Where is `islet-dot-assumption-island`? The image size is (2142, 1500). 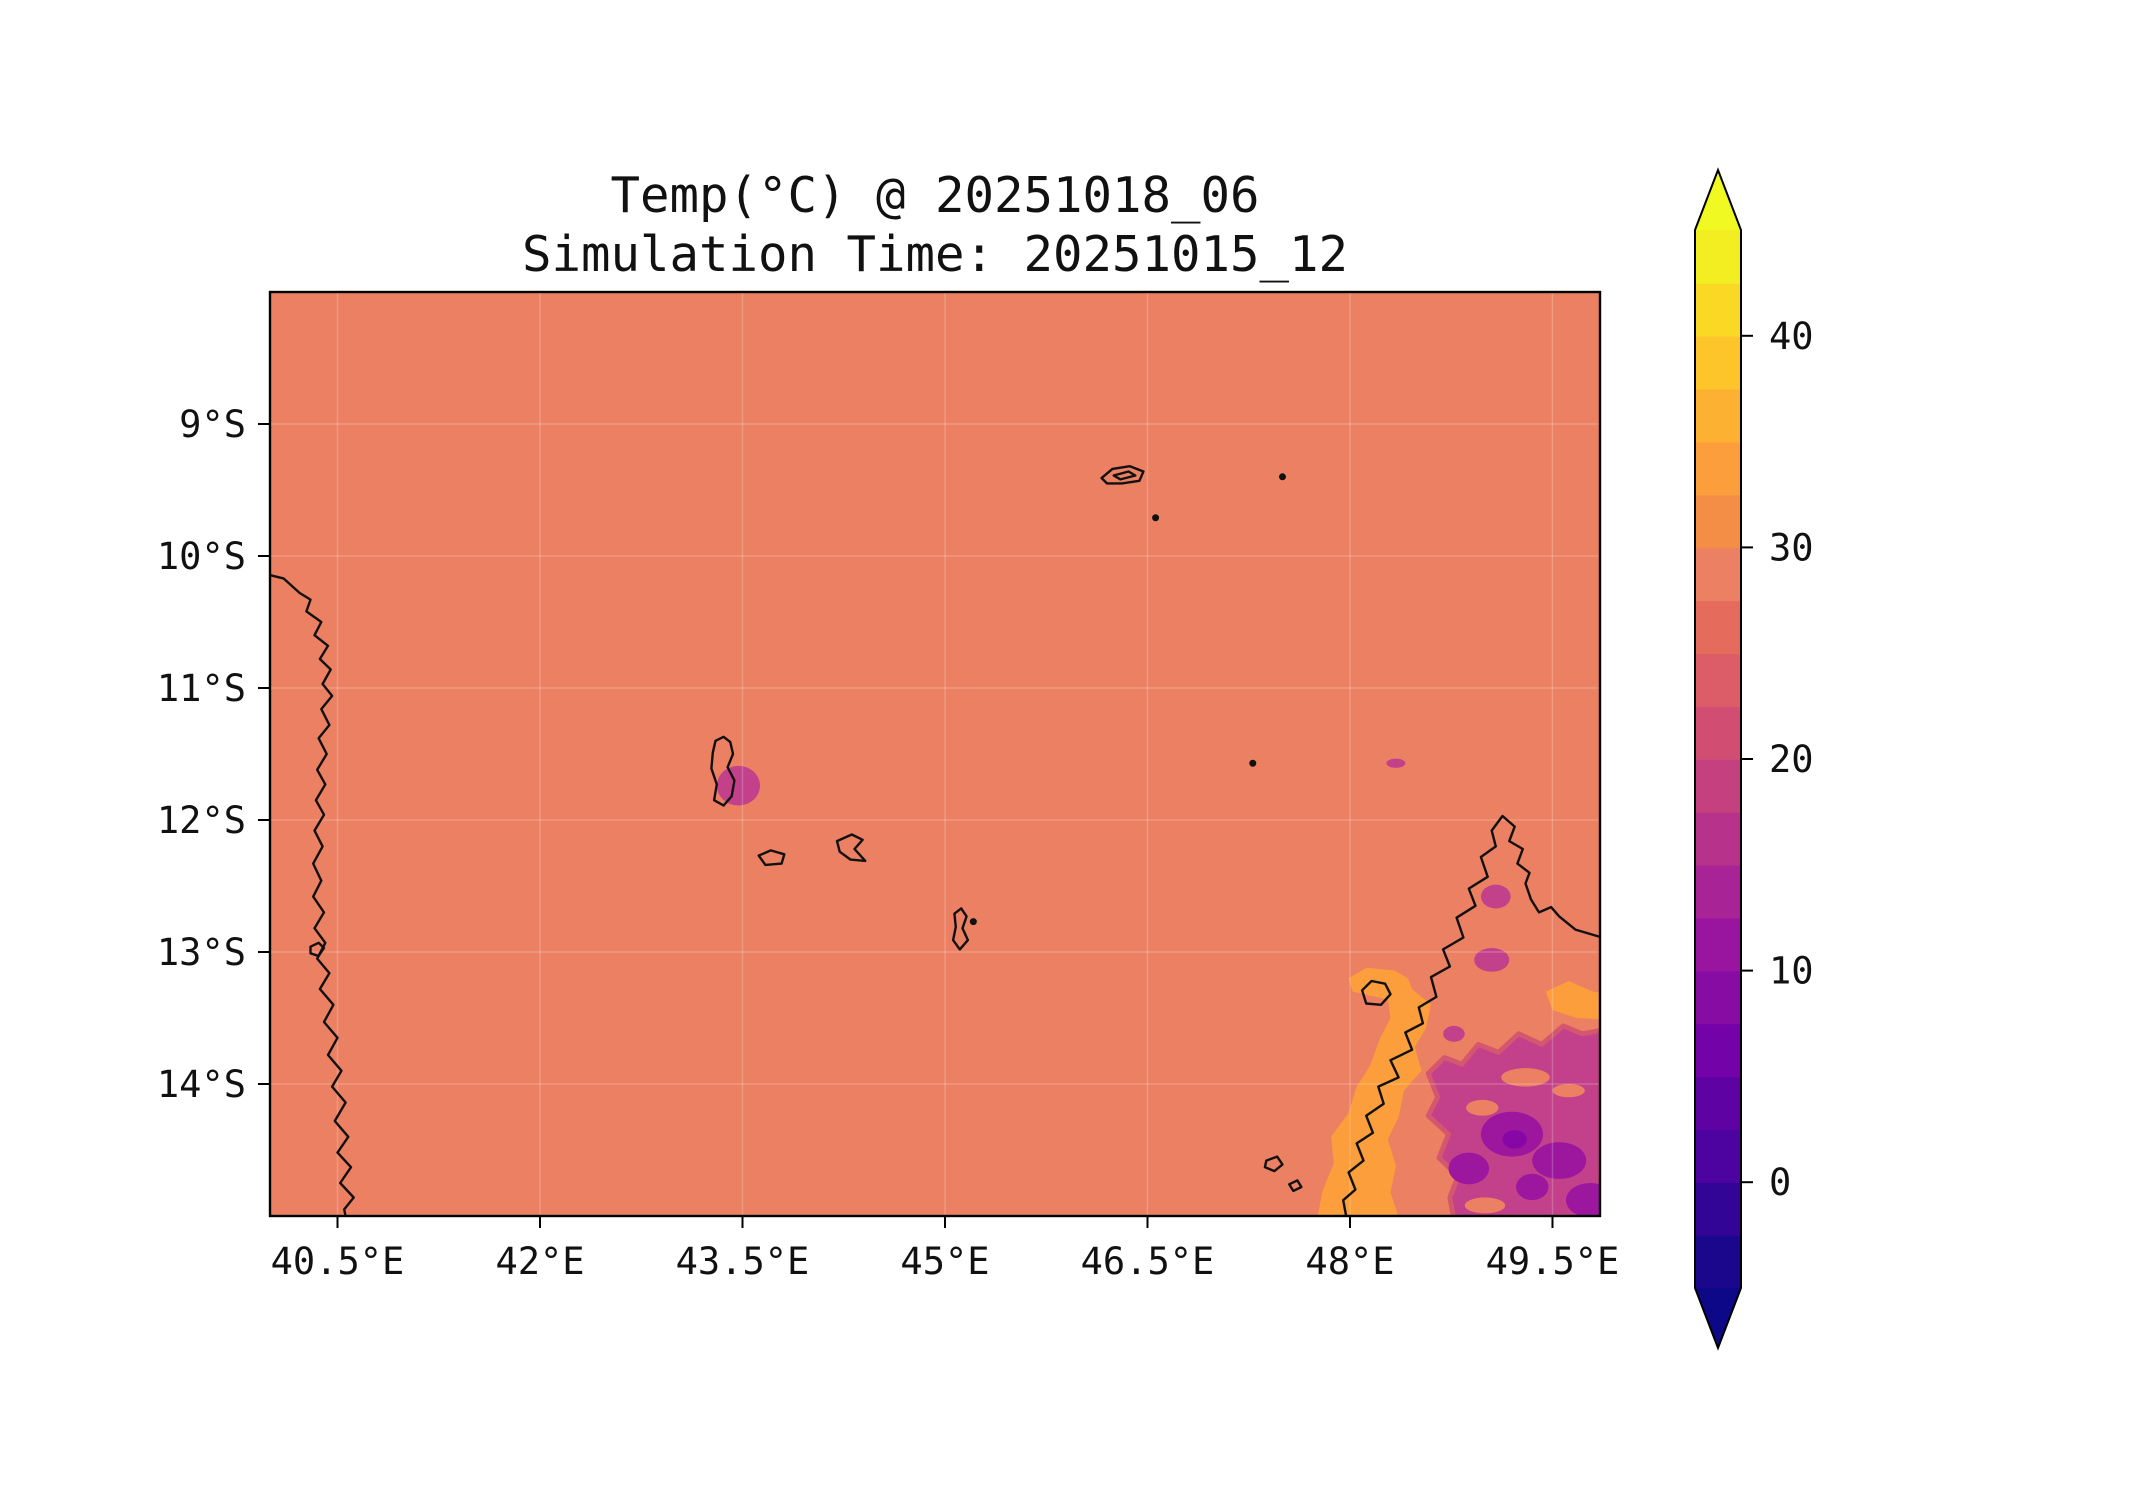
islet-dot-assumption-island is located at coordinates (1156, 518).